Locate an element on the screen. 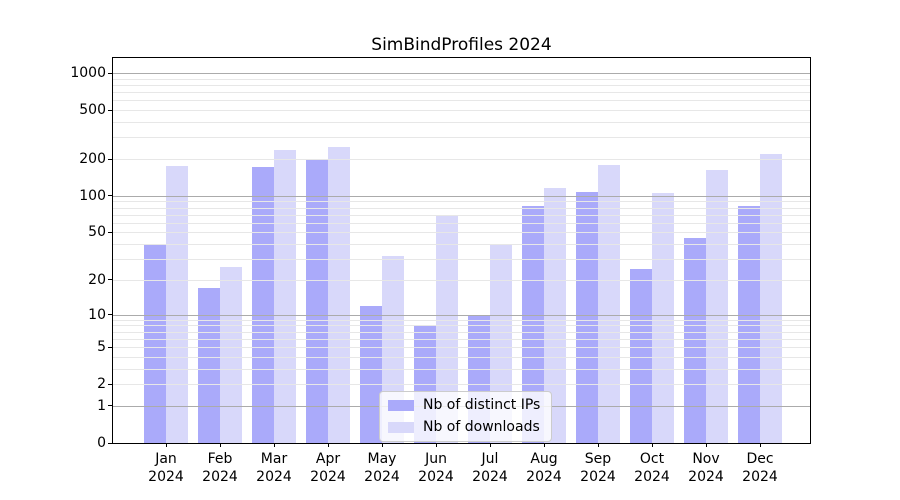 This screenshot has height=500, width=900. x-tick-label: Sep 2024 is located at coordinates (598, 468).